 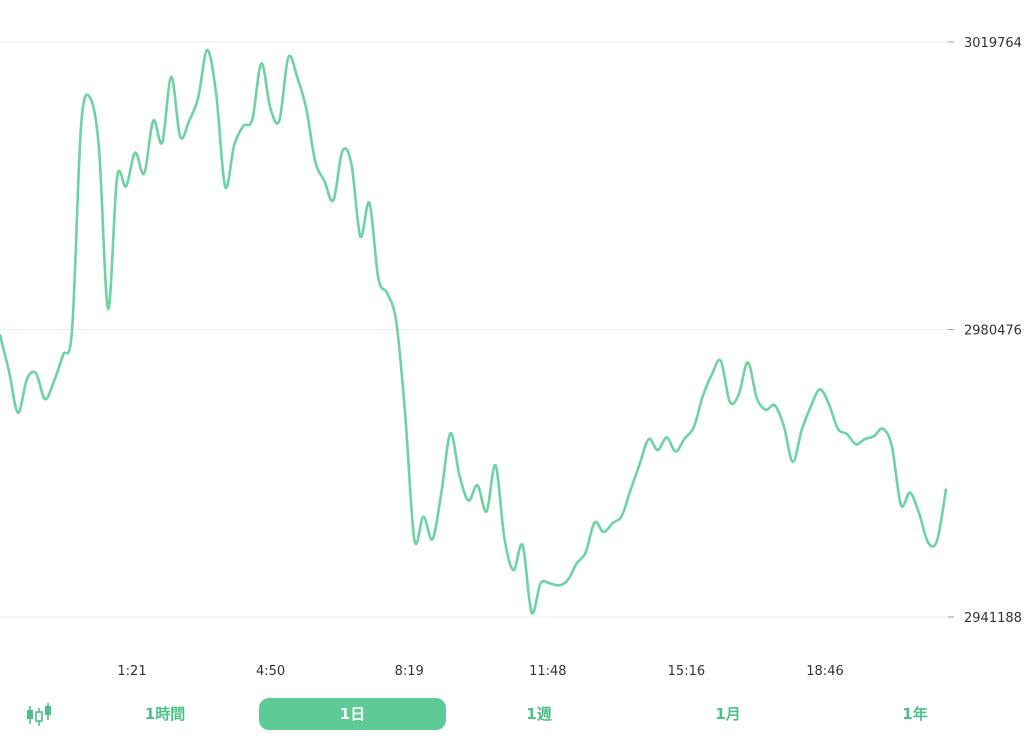 I want to click on tab-1-month: 1月, so click(x=728, y=714).